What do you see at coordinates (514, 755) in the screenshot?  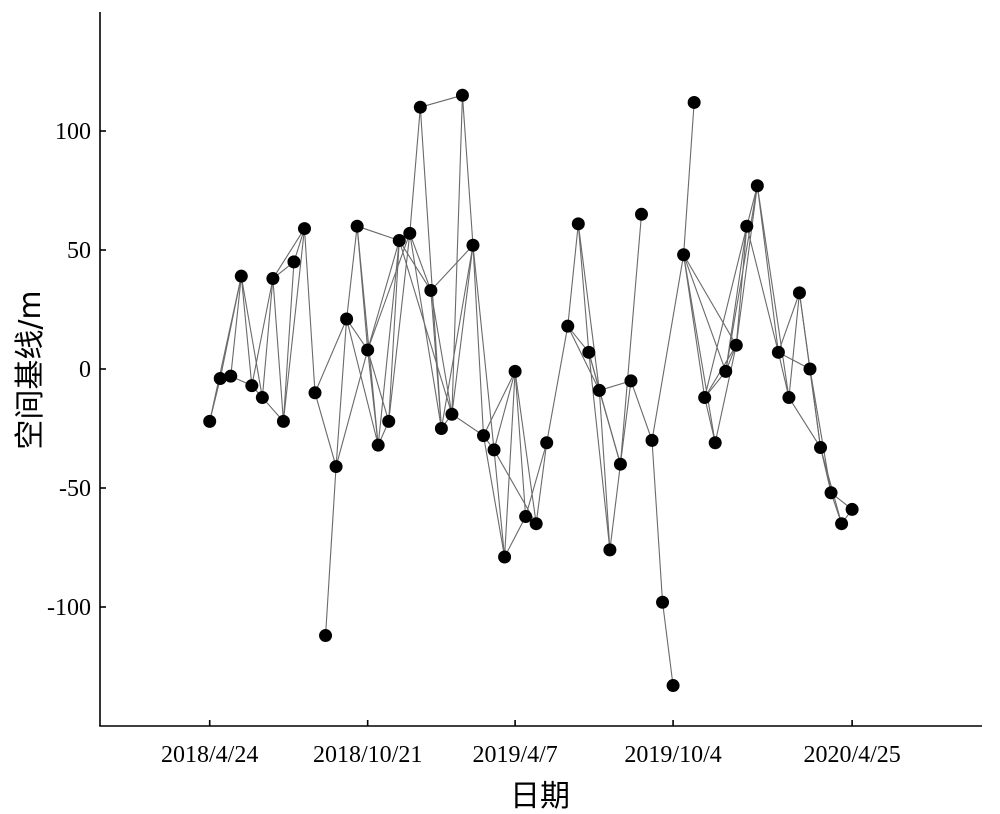 I see `x-tick-label: 2019/4/7` at bounding box center [514, 755].